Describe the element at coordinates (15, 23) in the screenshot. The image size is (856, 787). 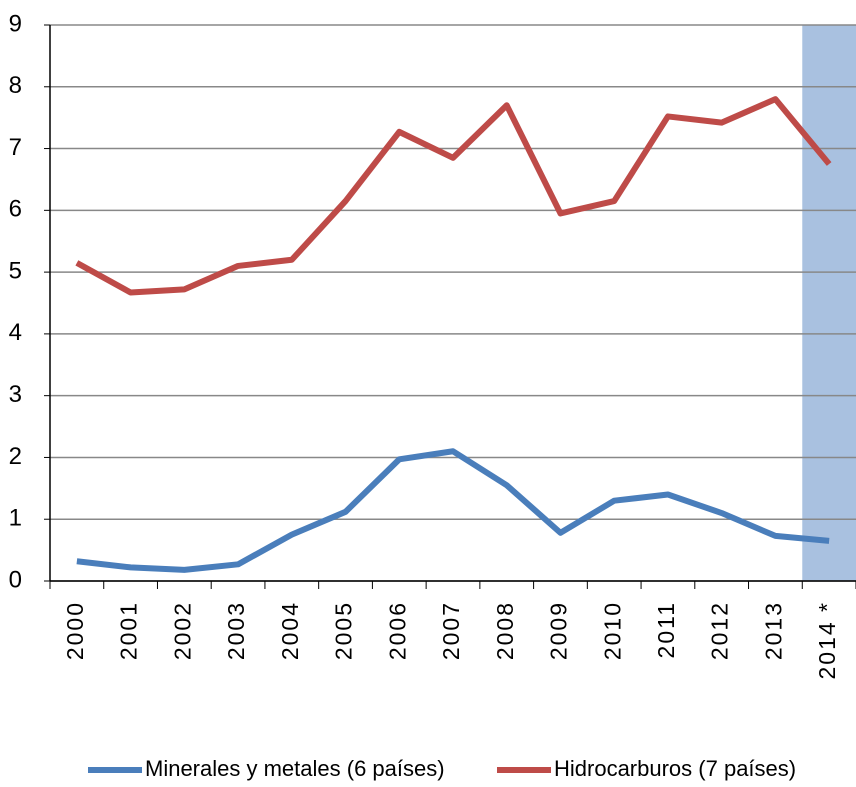
I see `y-tick-label: 9` at that location.